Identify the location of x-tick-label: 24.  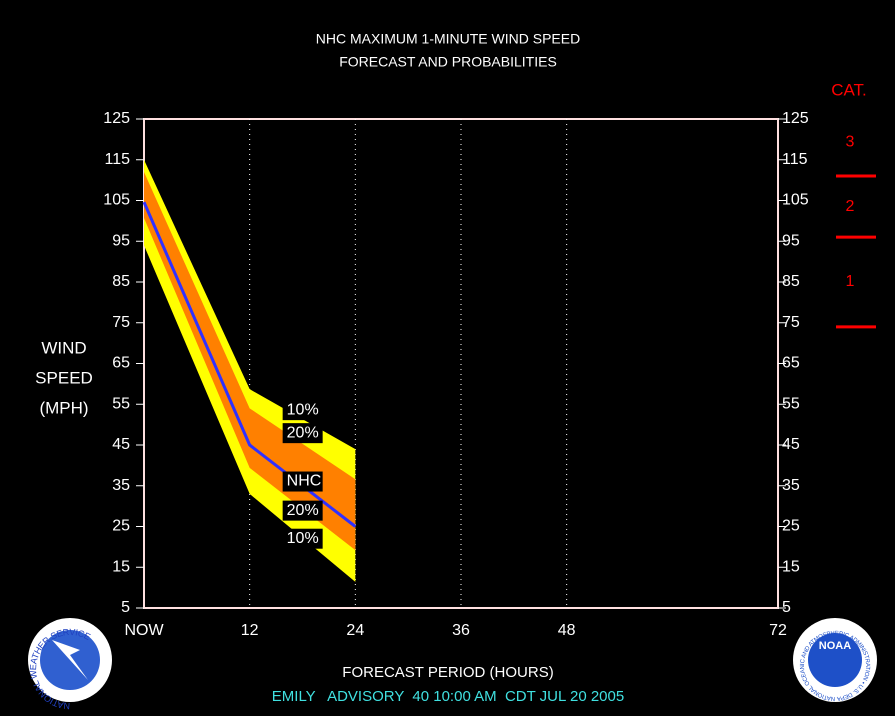
(355, 630).